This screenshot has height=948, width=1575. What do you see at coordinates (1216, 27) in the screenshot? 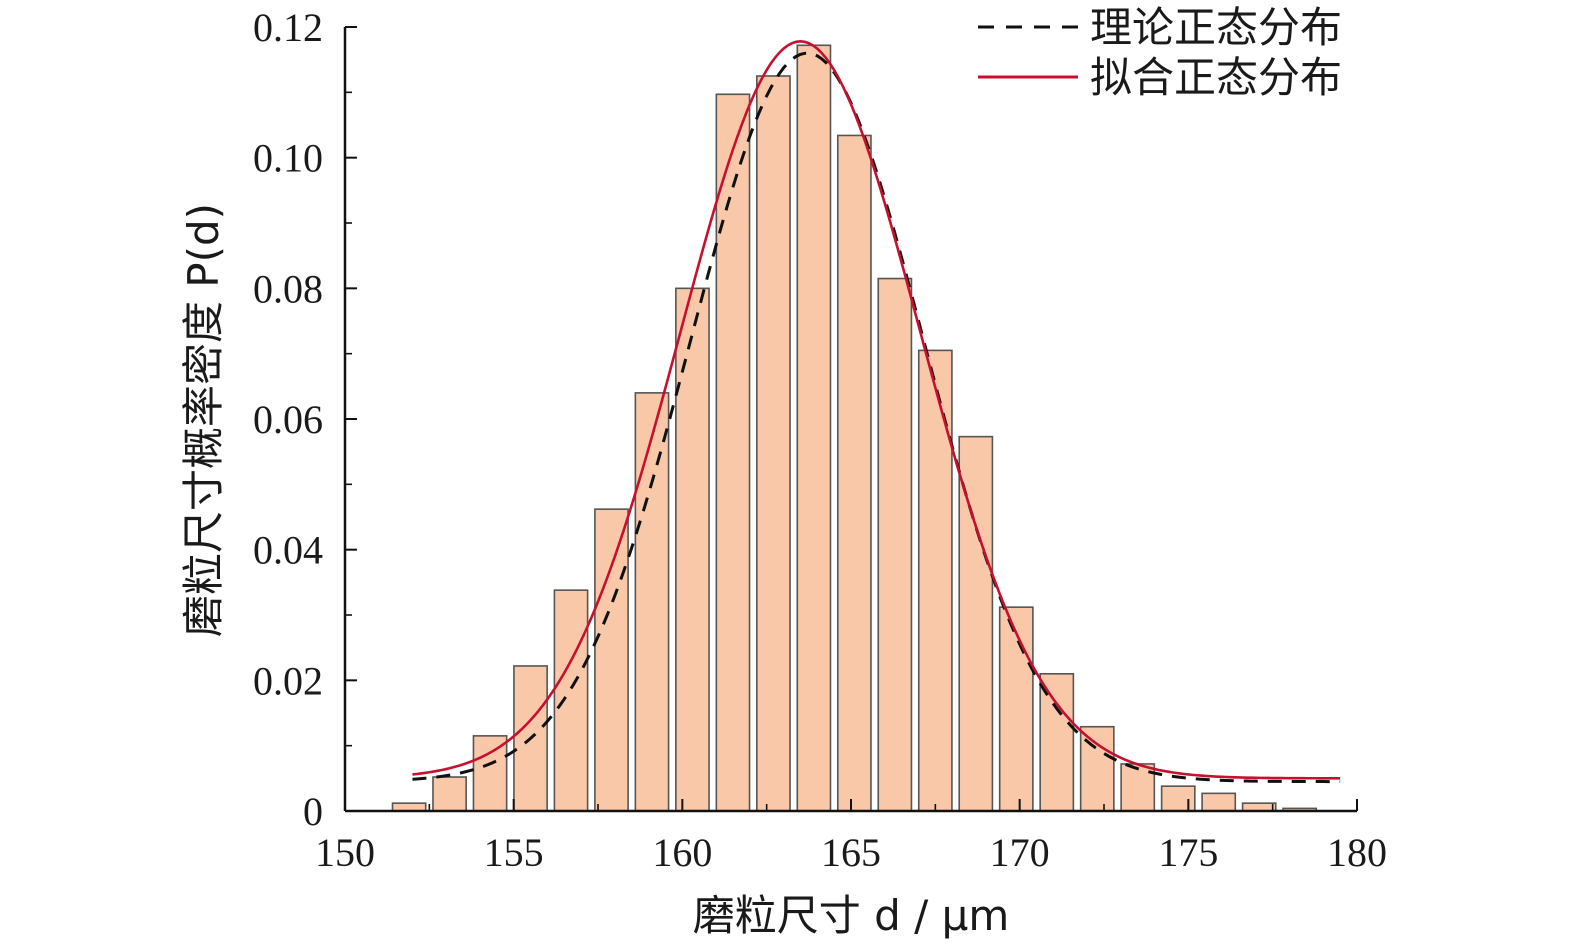
I see `legend-label-theoretical: 理论正态分布` at bounding box center [1216, 27].